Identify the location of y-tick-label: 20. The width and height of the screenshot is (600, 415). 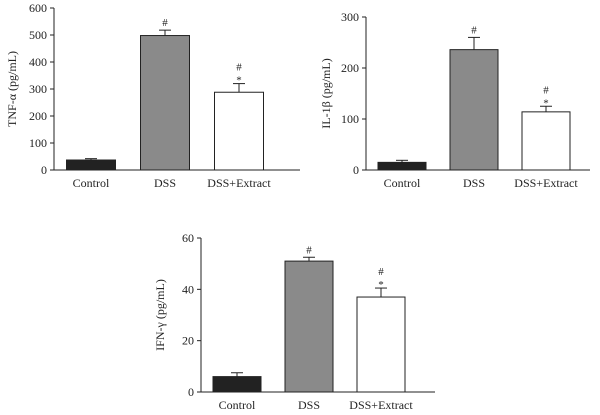
(188, 341).